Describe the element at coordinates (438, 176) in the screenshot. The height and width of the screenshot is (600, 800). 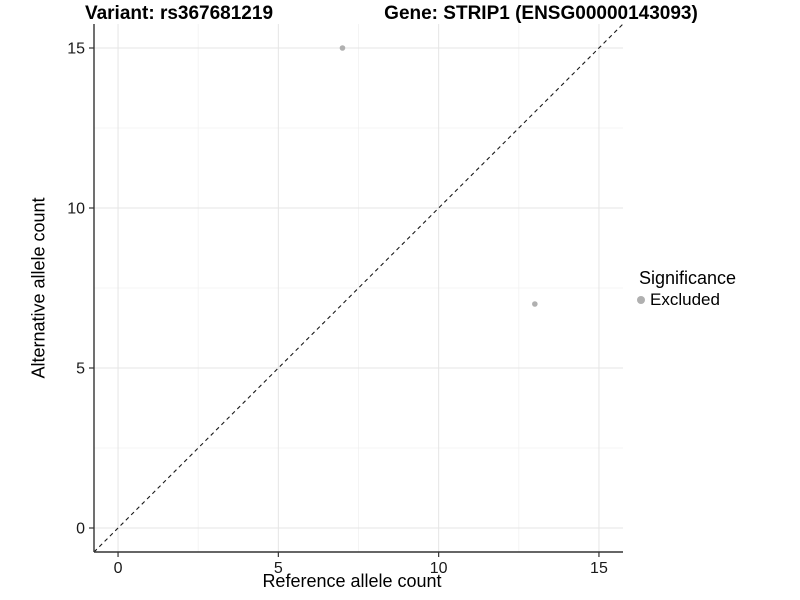
I see `data-points` at that location.